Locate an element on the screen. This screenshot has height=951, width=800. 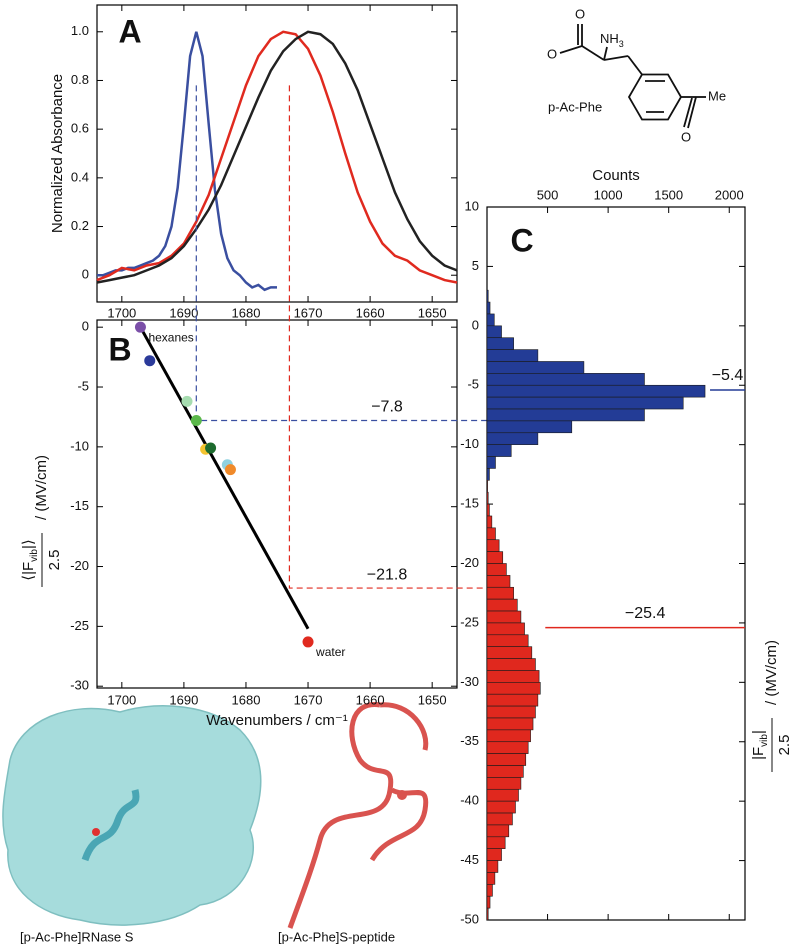
x-tick-label: 1500 is located at coordinates (668, 194).